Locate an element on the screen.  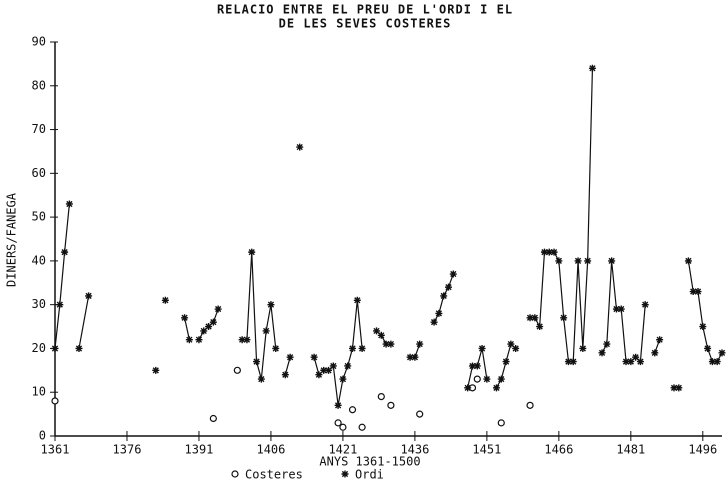
y-tick-label: 30 is located at coordinates (39, 304).